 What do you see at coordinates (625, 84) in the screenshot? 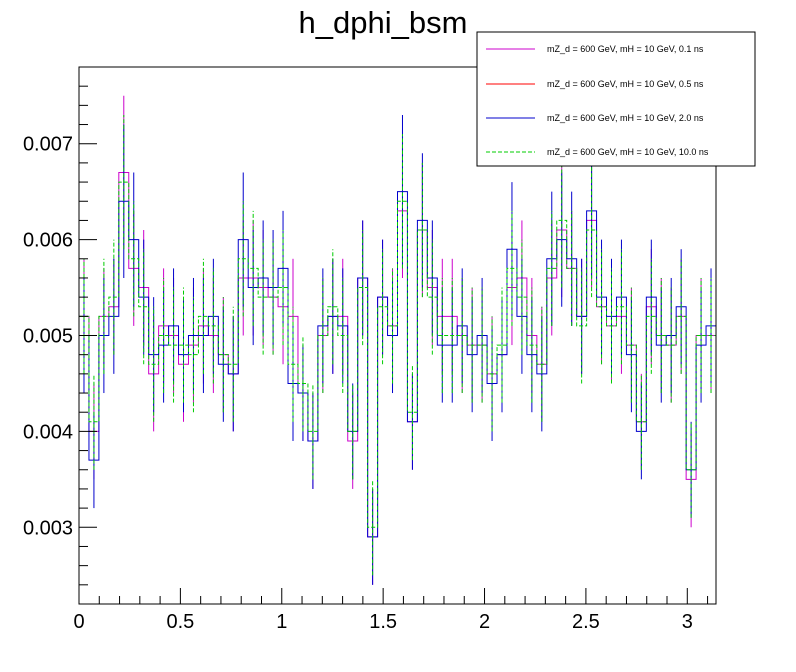
I see `legend-label-1: mZ_d = 600 GeV, mH = 10 GeV, 0.5 ns` at bounding box center [625, 84].